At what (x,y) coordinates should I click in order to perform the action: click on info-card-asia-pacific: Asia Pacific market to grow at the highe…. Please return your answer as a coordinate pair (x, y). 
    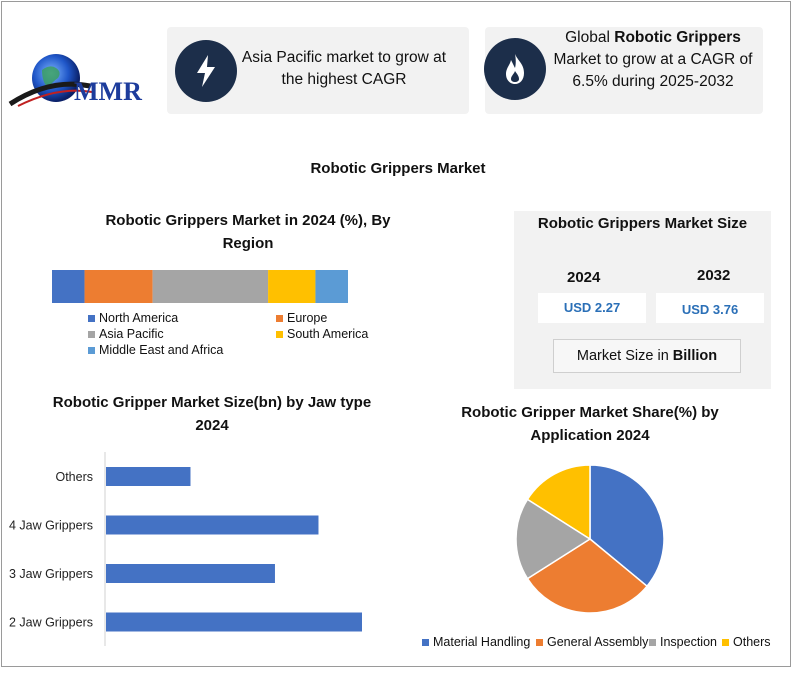
    Looking at the image, I should click on (318, 70).